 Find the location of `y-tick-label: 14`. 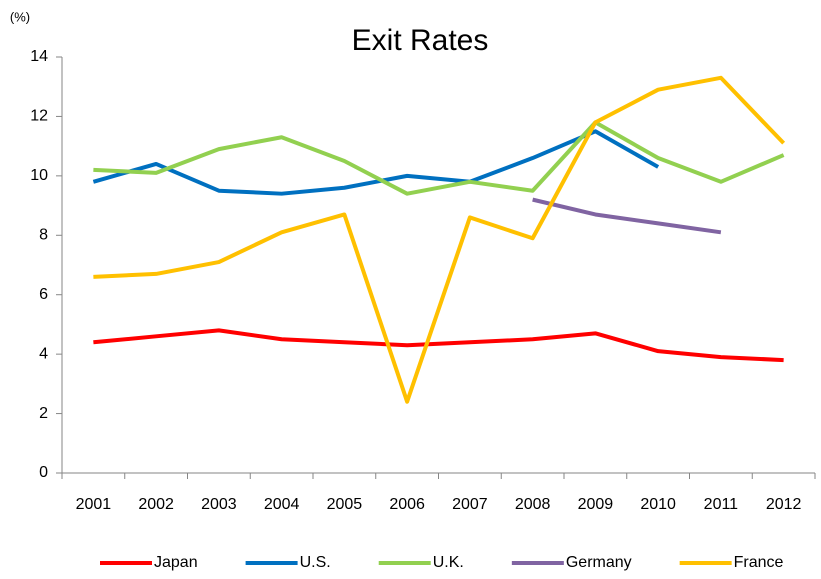

y-tick-label: 14 is located at coordinates (39, 56).